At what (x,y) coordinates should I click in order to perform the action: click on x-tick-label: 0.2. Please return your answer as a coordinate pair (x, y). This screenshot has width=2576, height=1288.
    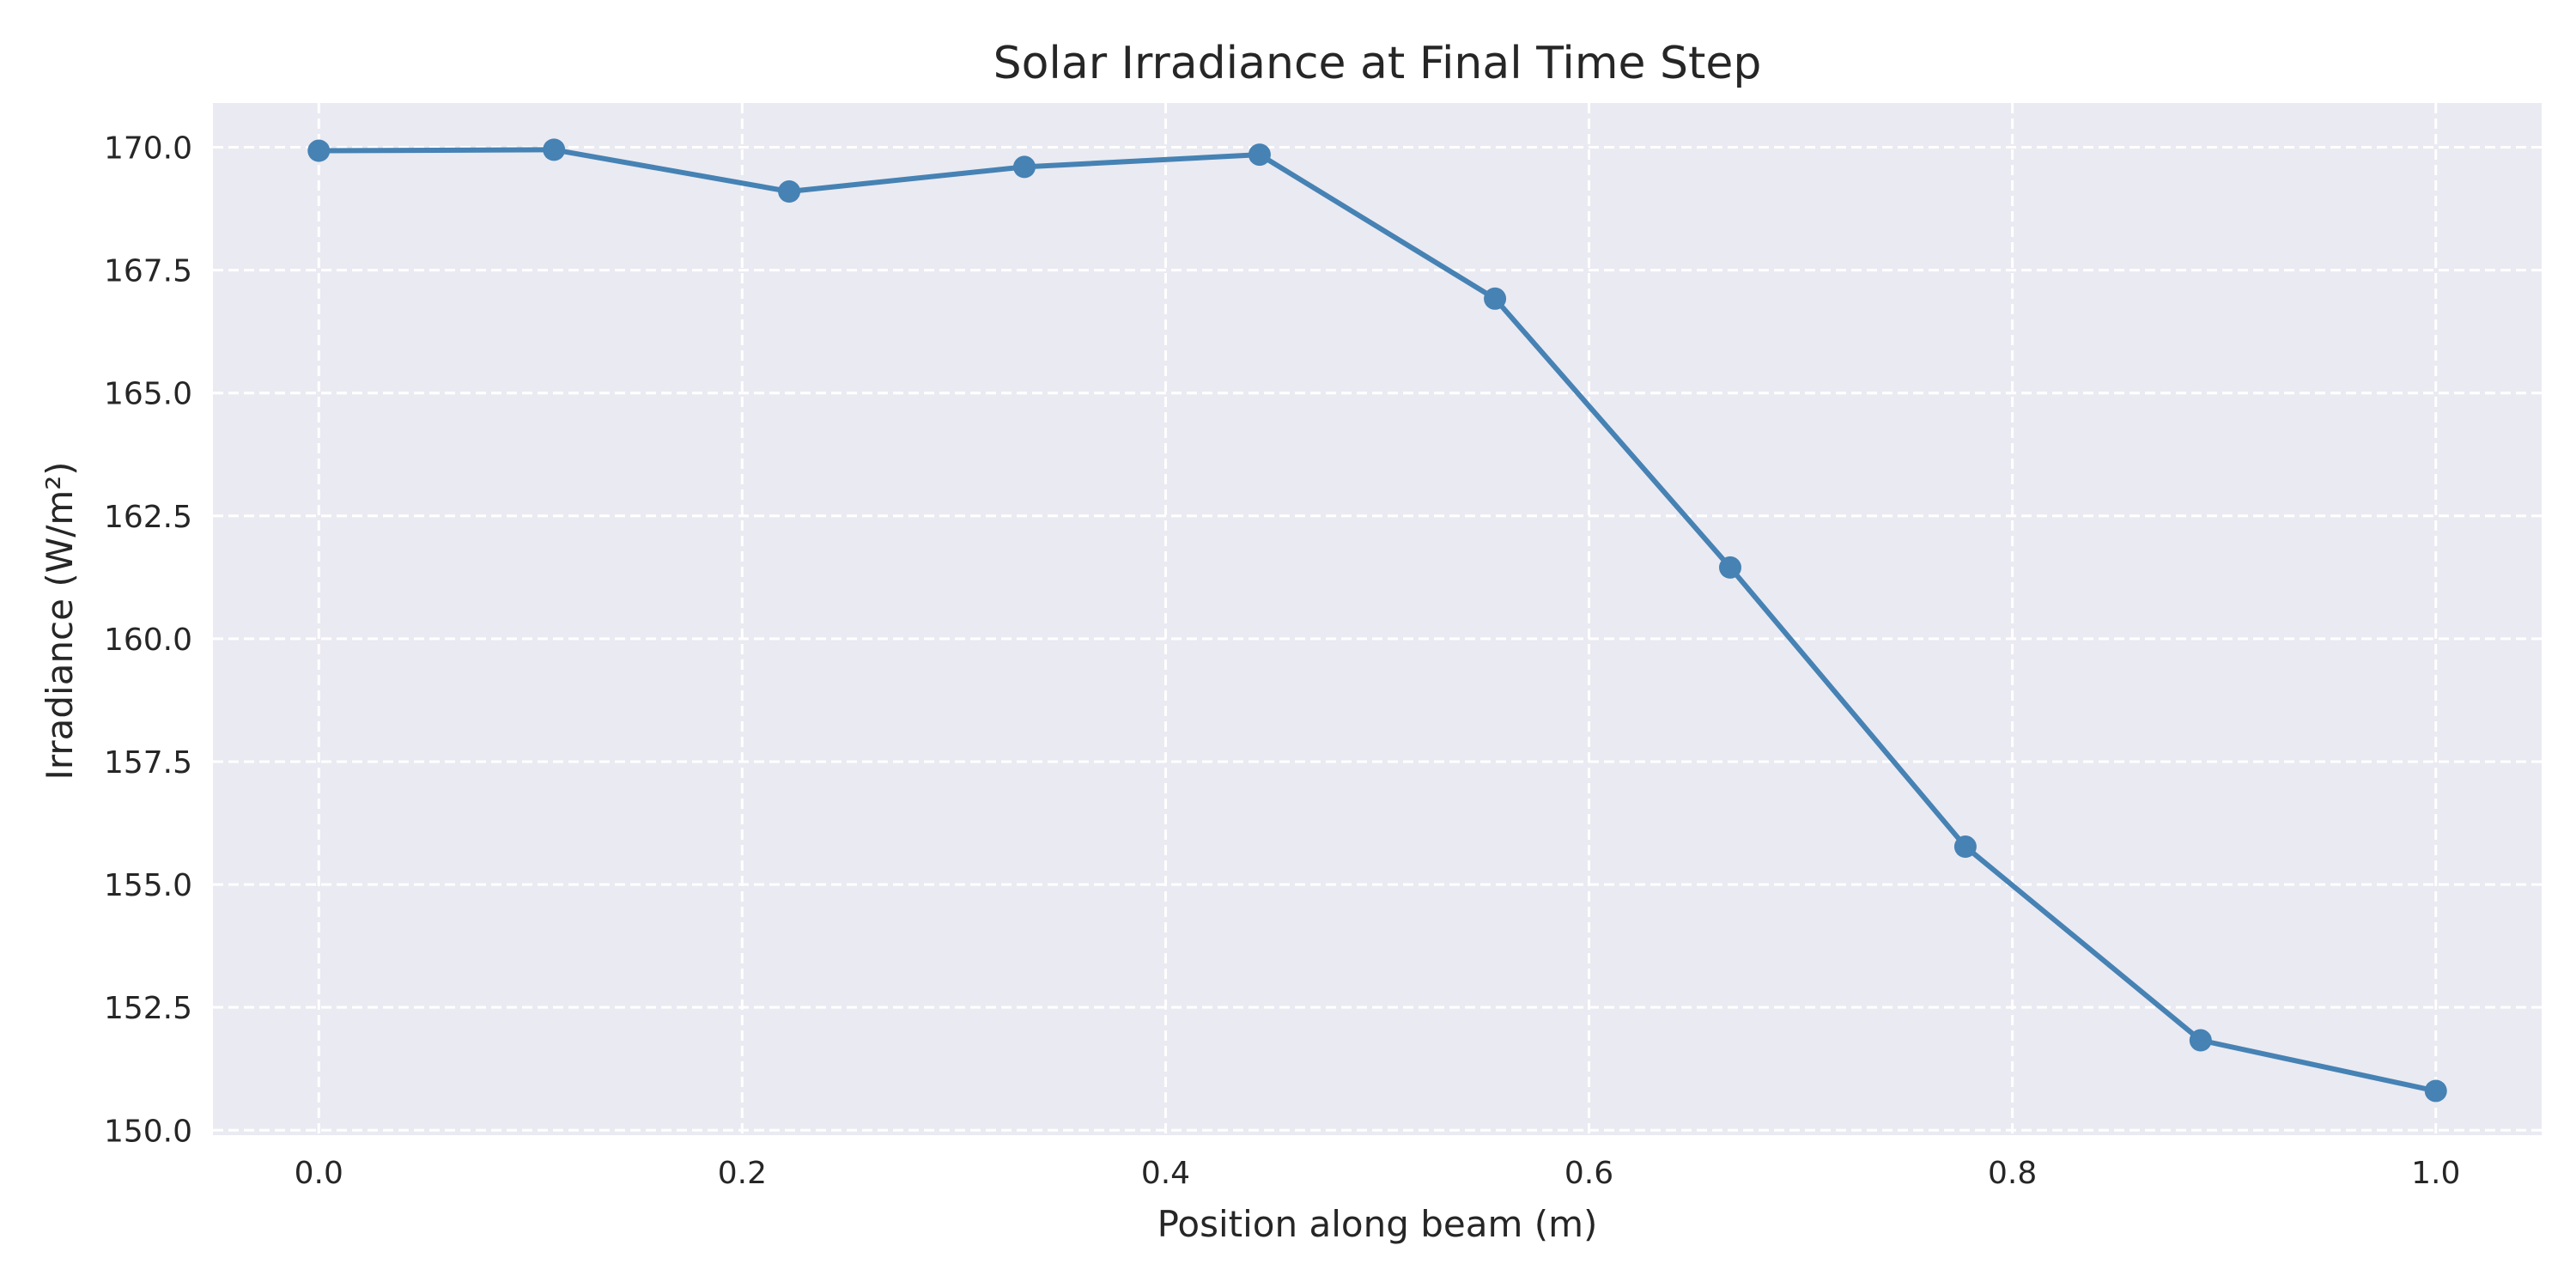
    Looking at the image, I should click on (742, 1173).